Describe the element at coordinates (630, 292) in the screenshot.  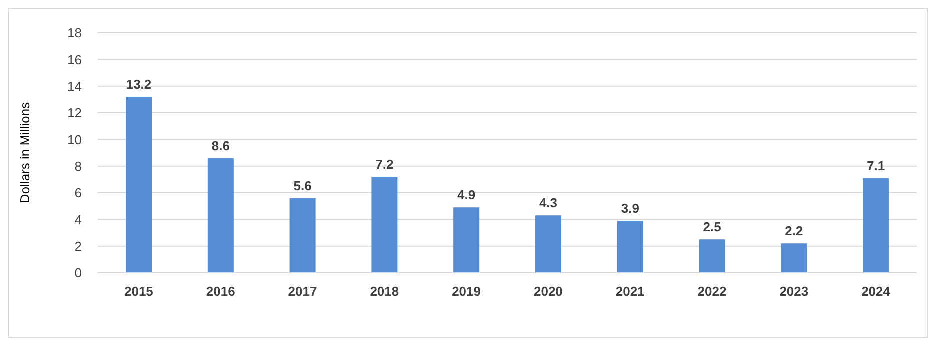
I see `x-tick-label: 2021` at that location.